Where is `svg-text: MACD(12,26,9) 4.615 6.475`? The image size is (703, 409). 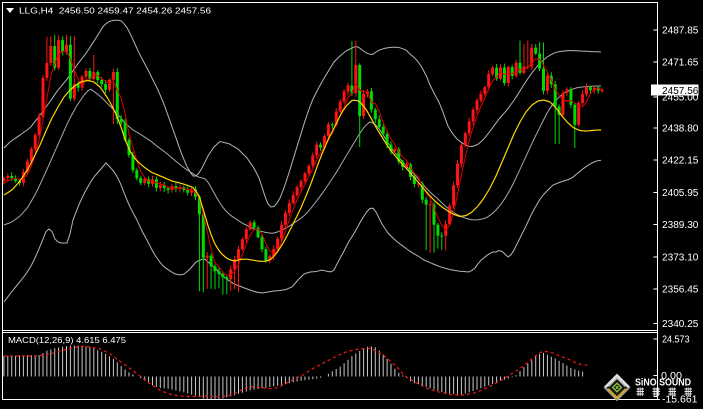 svg-text: MACD(12,26,9) 4.615 6.475 is located at coordinates (67, 340).